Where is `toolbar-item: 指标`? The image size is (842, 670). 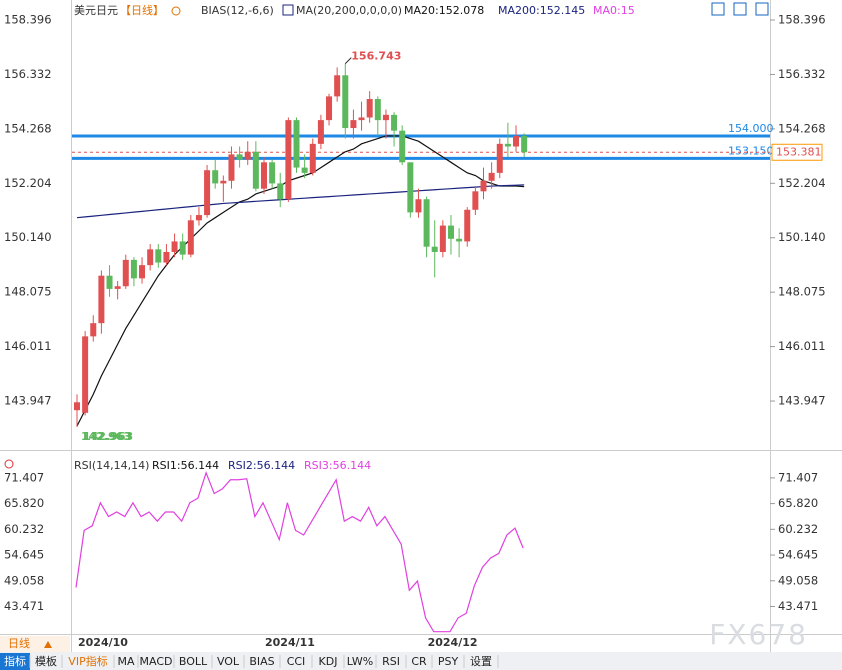
toolbar-item: 指标 is located at coordinates (15, 661).